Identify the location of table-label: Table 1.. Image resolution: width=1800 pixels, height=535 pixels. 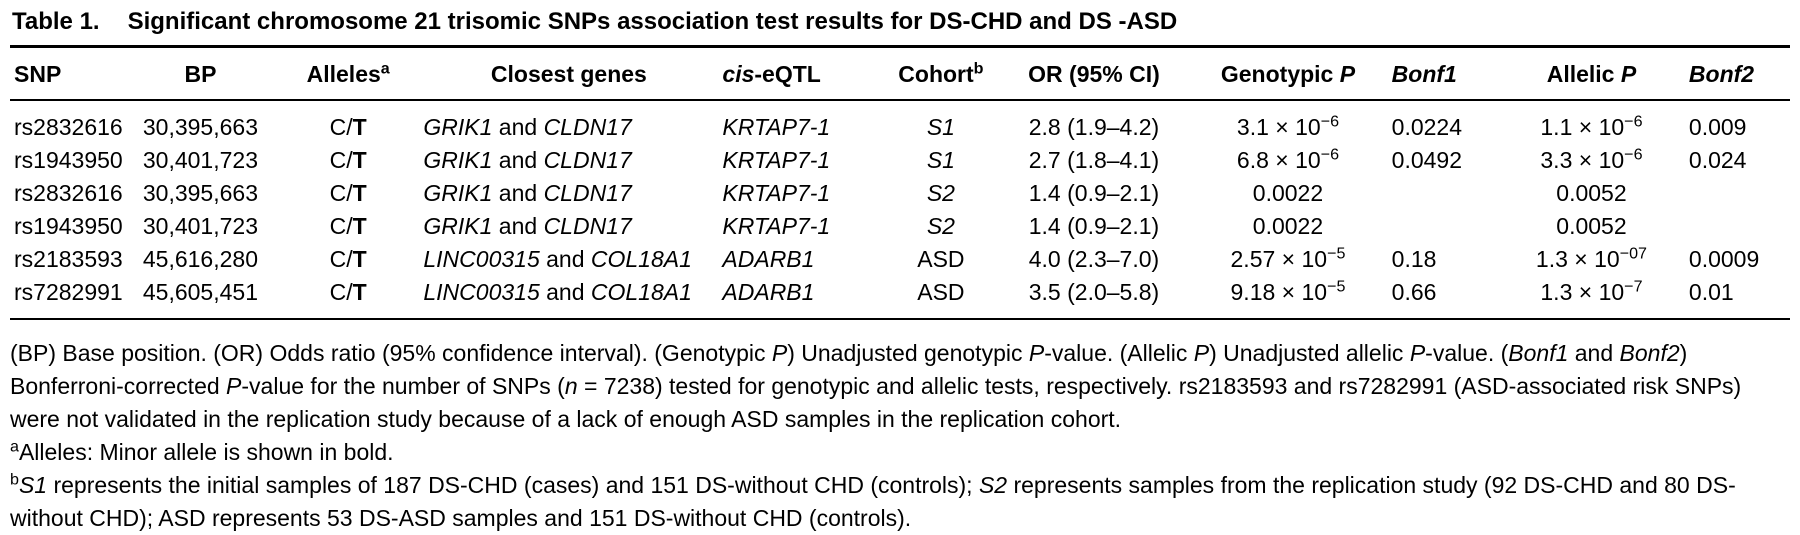
(56, 21).